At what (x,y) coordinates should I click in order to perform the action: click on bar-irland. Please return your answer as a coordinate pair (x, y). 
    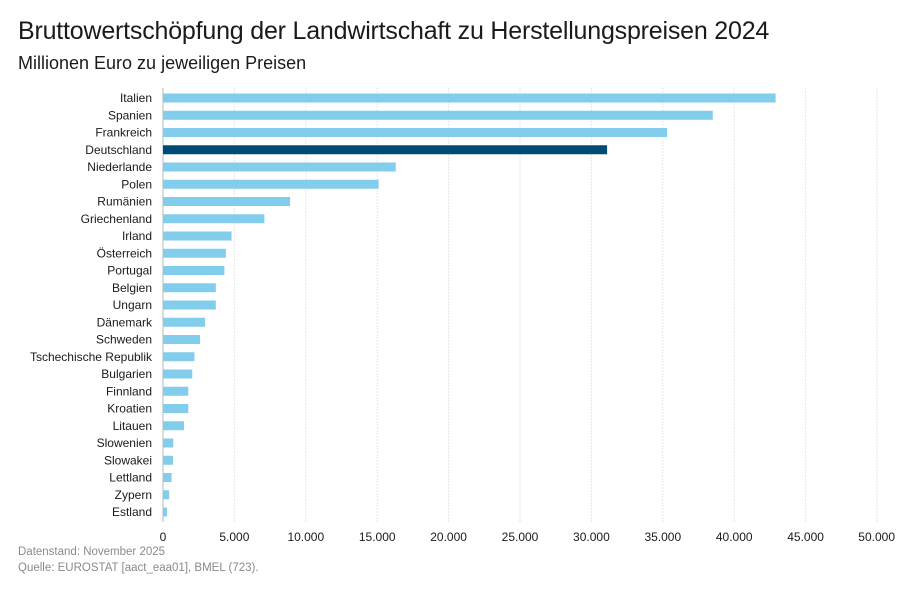
    Looking at the image, I should click on (197, 236).